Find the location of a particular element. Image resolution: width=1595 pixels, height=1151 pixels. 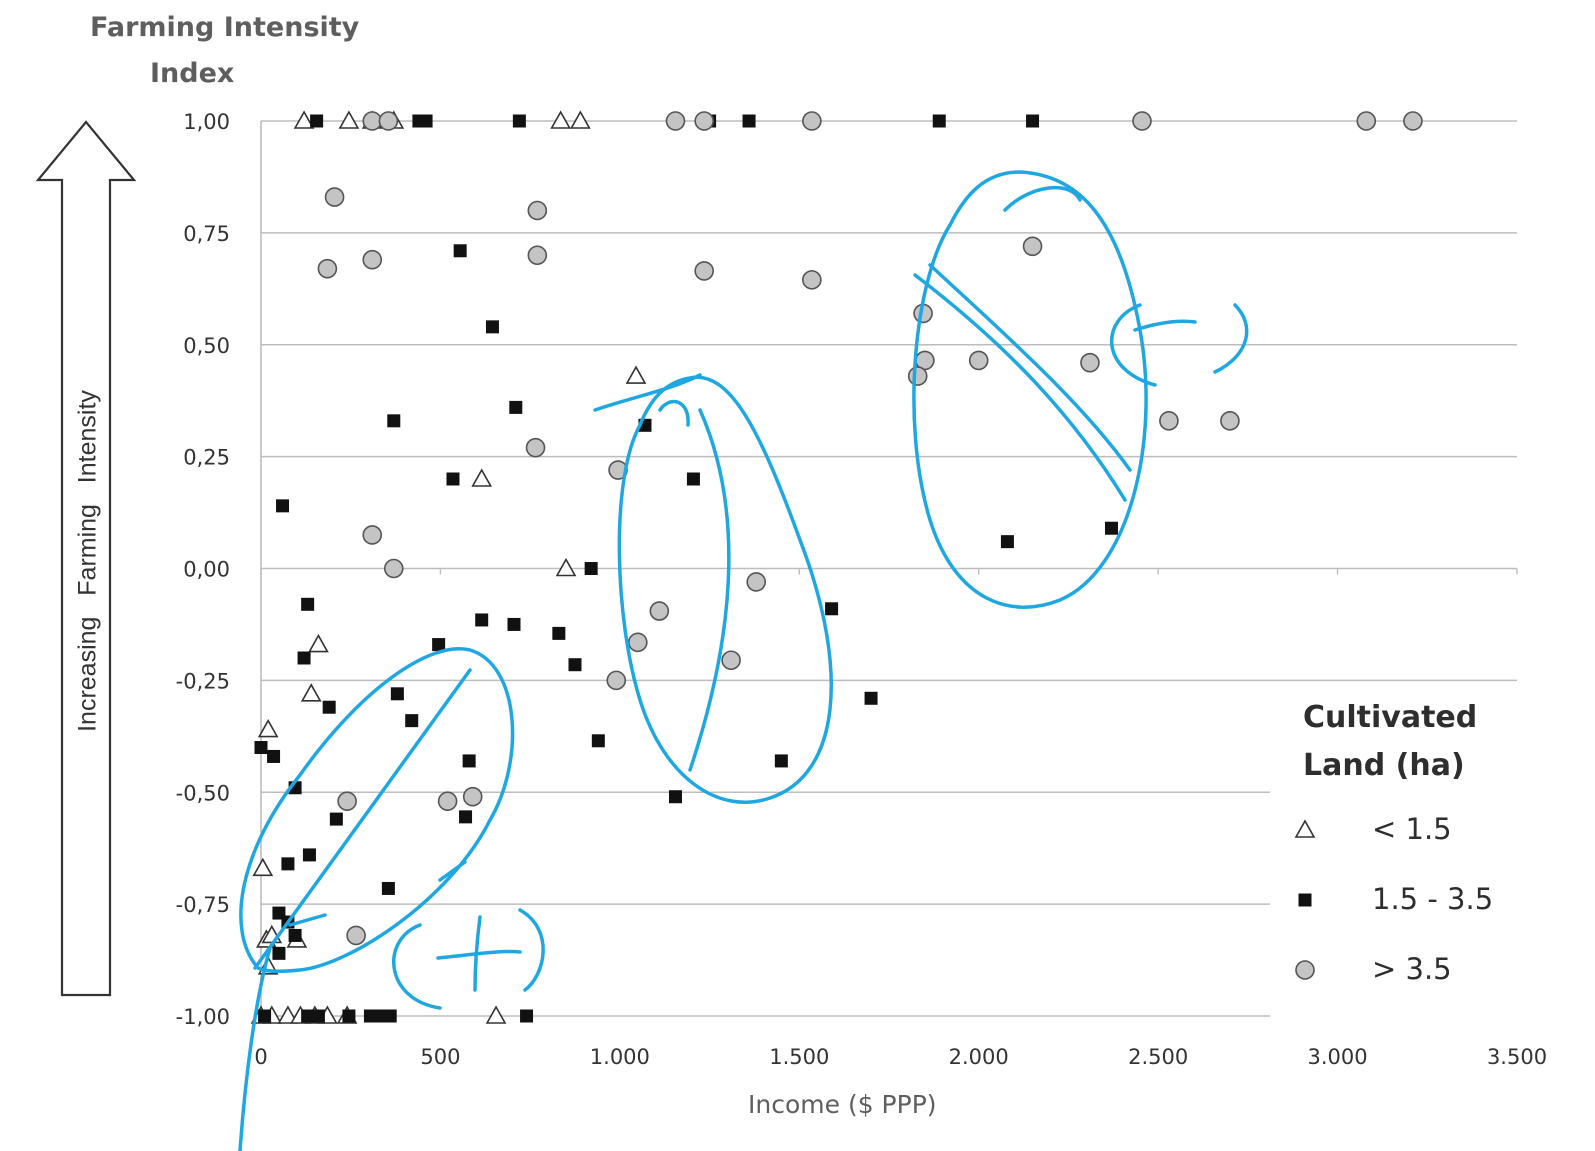

x-tick-label-3: 1.500 is located at coordinates (799, 1057).